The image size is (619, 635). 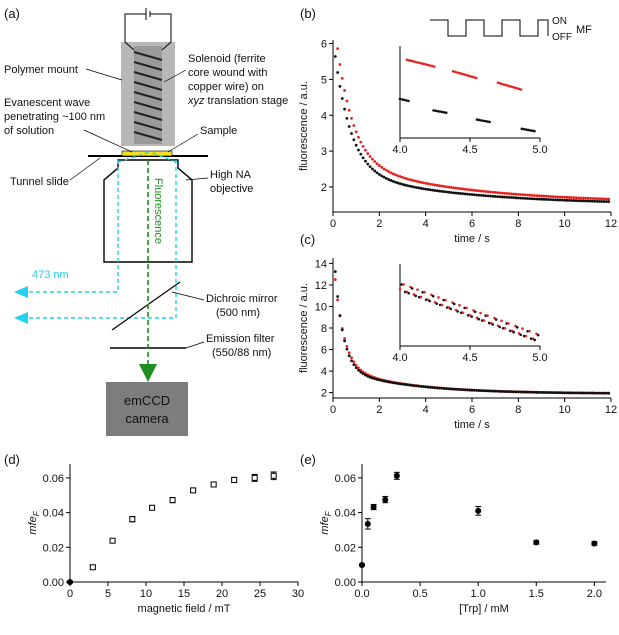 What do you see at coordinates (399, 358) in the screenshot?
I see `inset-x-tick-label: 4.0` at bounding box center [399, 358].